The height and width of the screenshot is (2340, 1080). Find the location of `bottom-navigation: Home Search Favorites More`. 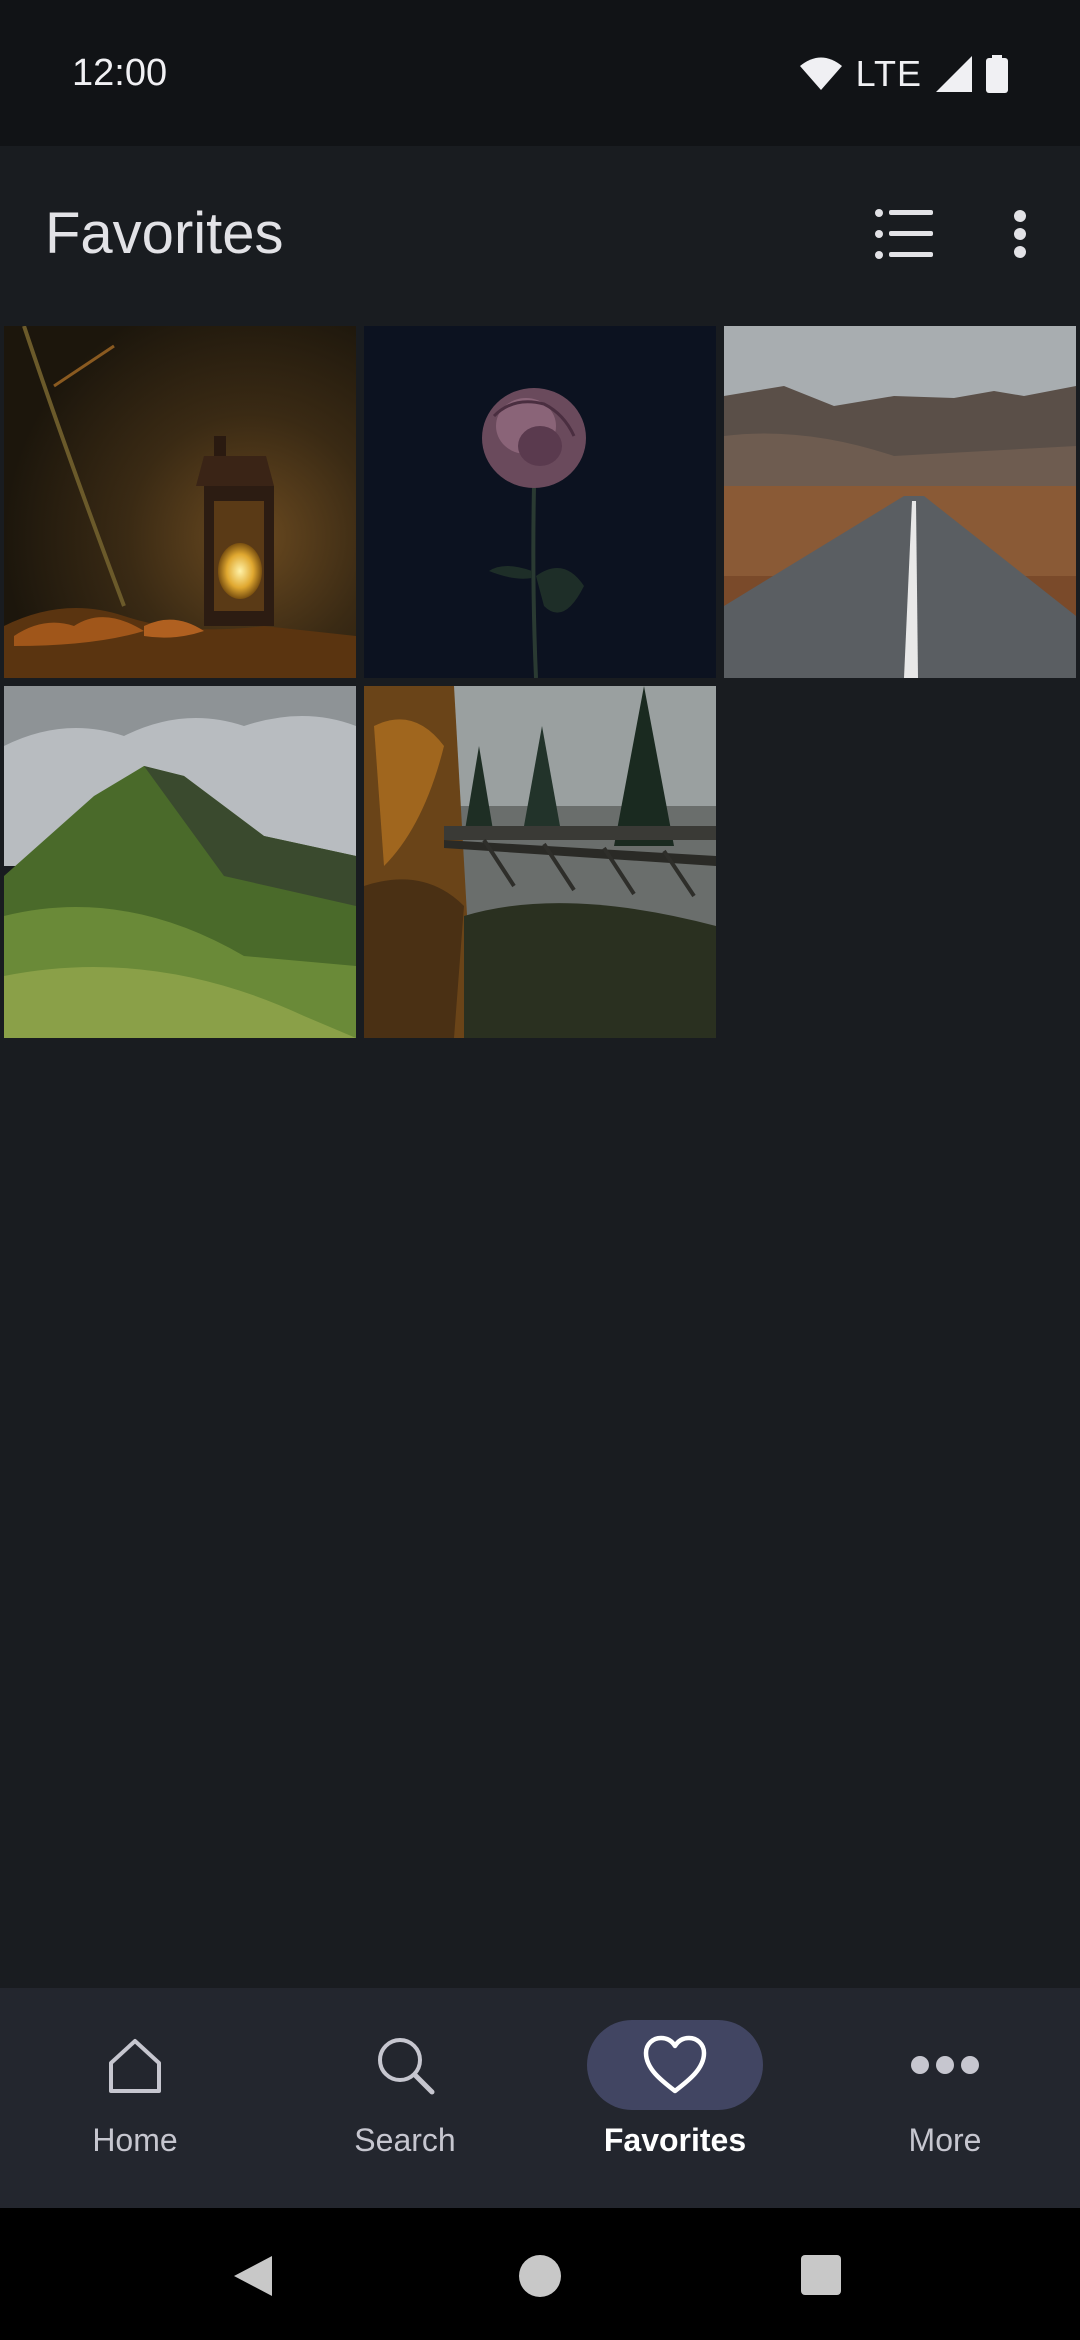

bottom-navigation: Home Search Favorites More is located at coordinates (540, 2098).